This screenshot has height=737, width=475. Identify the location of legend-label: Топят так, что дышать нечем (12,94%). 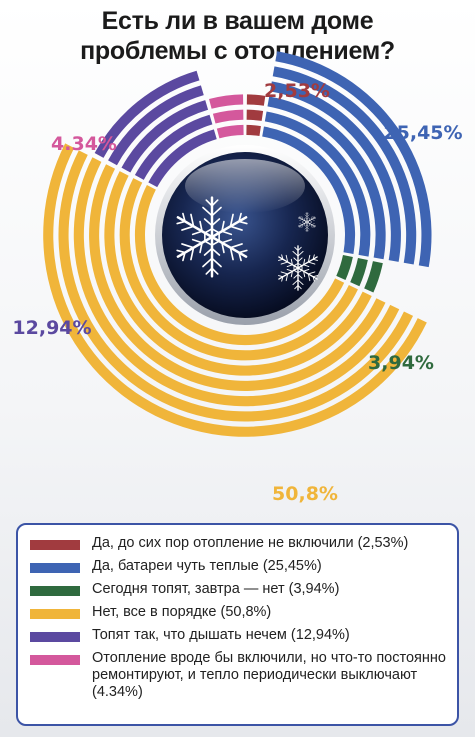
(221, 635).